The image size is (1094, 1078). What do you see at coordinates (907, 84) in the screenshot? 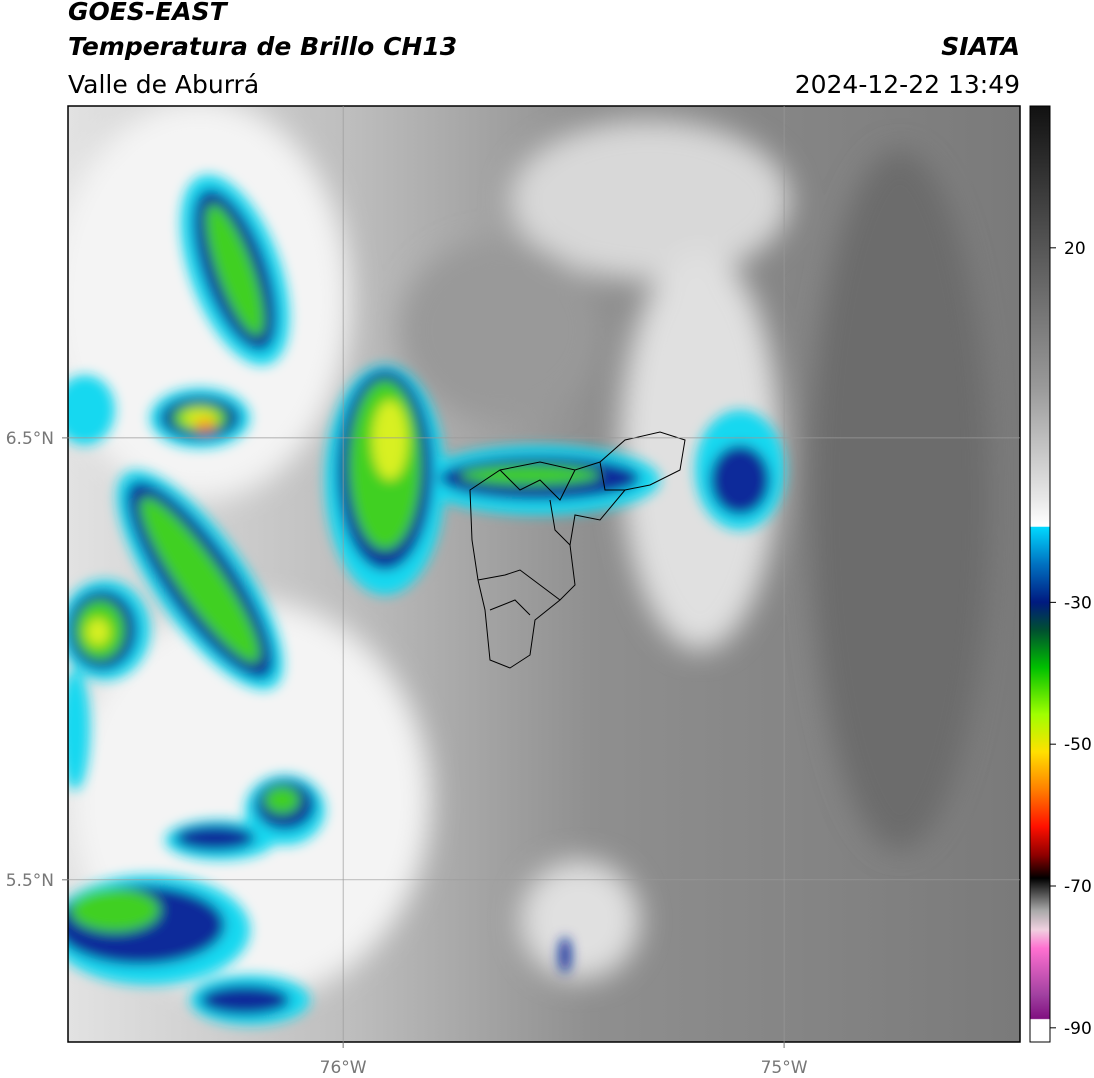
I see `datetime: 2024-12-22 13:49` at bounding box center [907, 84].